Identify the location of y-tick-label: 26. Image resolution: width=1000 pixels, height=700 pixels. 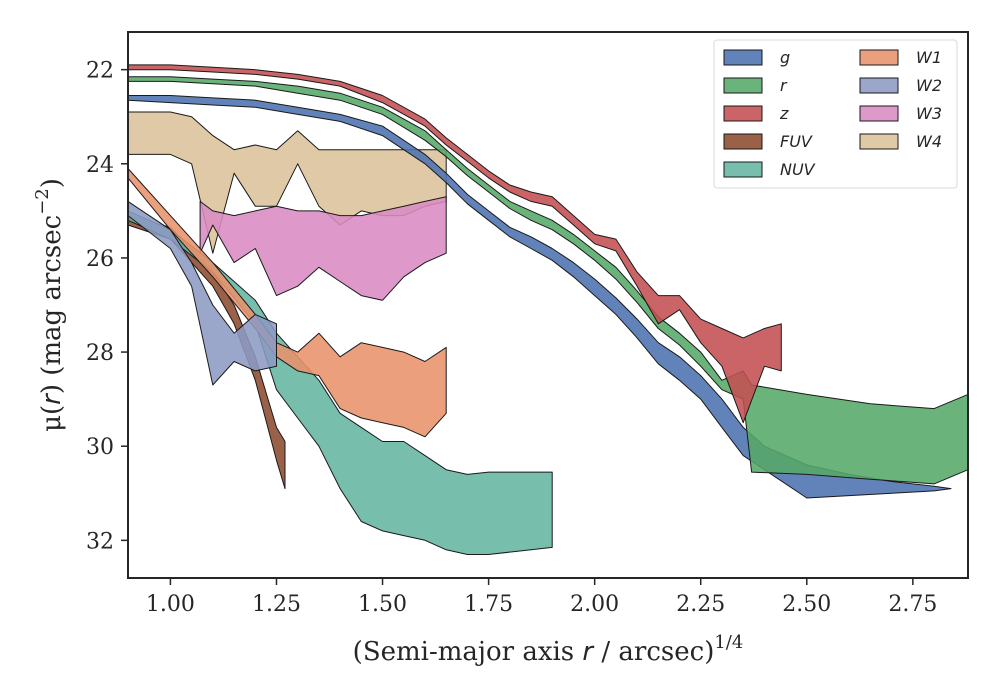
(100, 259).